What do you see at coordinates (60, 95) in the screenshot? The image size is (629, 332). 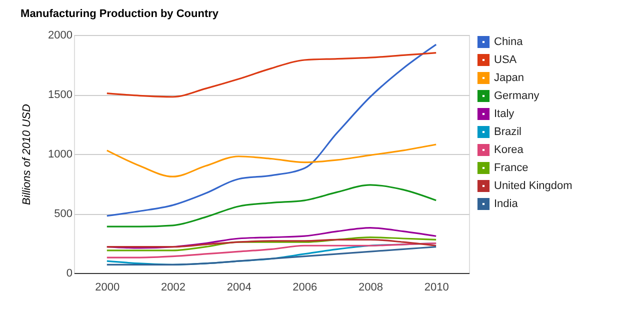 I see `y-tick-label: 1500` at bounding box center [60, 95].